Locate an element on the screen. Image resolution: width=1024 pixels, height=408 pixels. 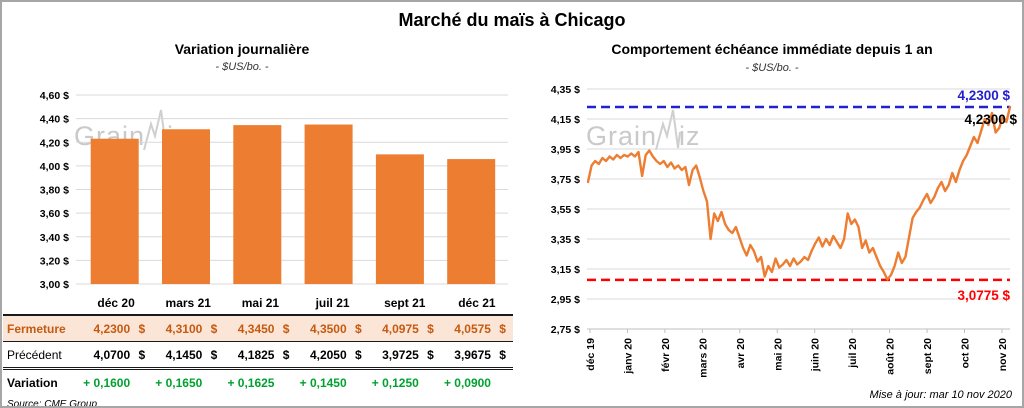
update-note: Mise à jour: mar 10 nov 2020 is located at coordinates (940, 395).